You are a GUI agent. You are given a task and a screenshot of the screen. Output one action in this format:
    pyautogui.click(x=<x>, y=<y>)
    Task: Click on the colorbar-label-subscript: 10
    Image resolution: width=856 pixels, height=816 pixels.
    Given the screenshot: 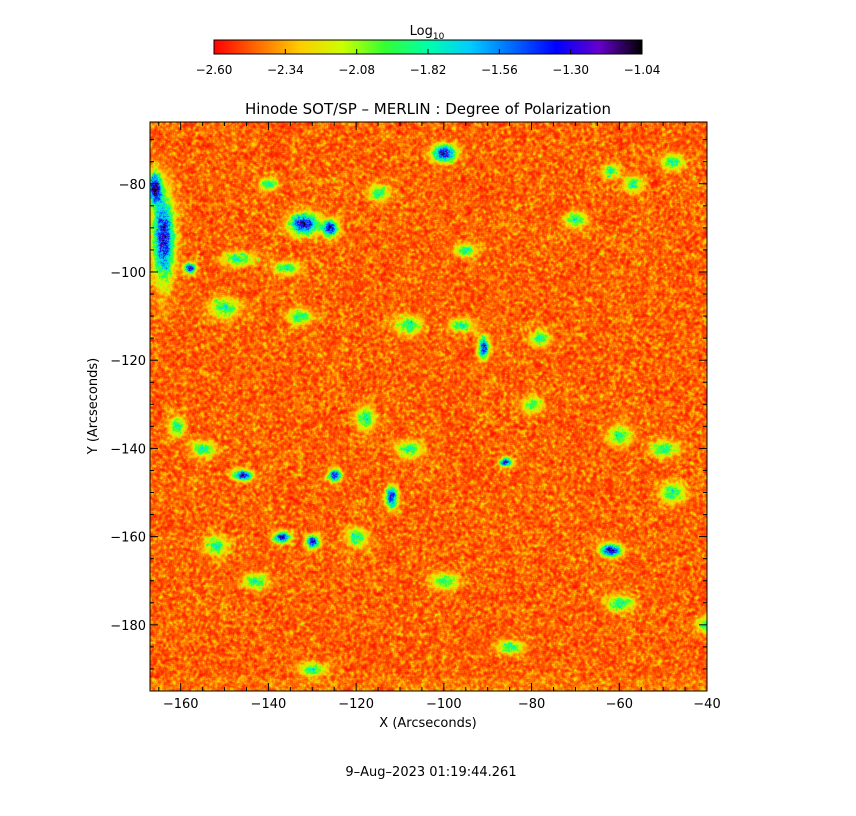 What is the action you would take?
    pyautogui.click(x=439, y=37)
    